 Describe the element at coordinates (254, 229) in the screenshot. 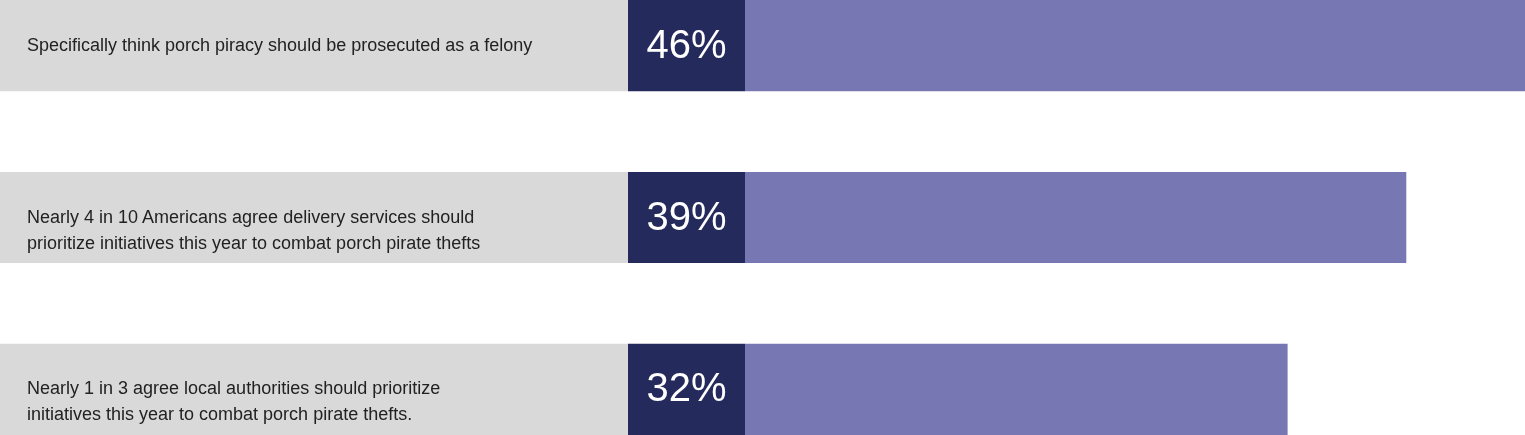

I see `y-tick-label: Nearly 4 in 10 Americans agree delivery services should prioritize initiatives this year to combat porch pirate thefts` at that location.